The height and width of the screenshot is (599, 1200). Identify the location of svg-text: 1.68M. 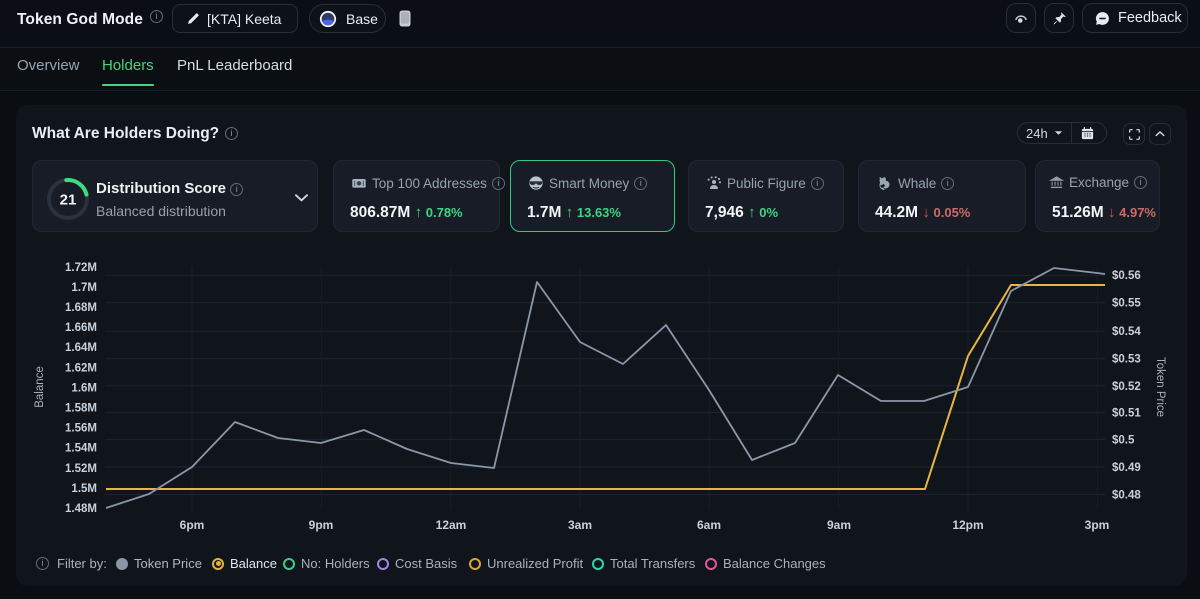
(81, 308).